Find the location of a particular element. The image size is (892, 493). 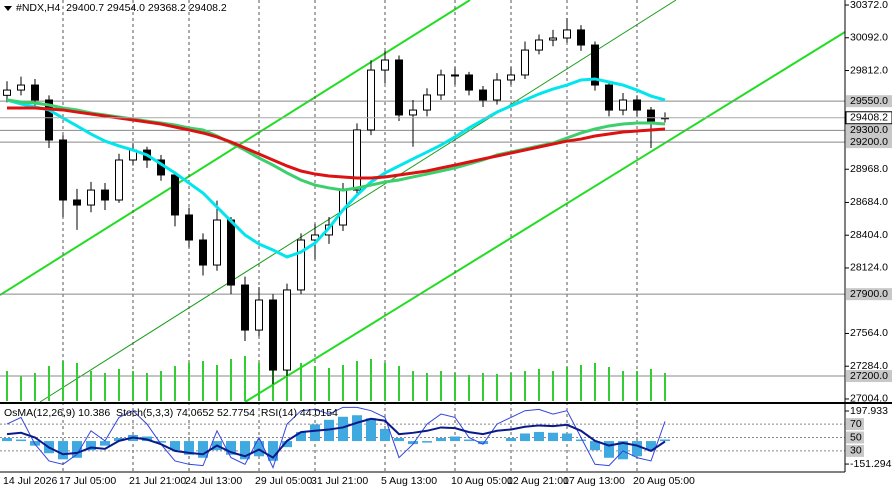

x-tick-label: 21 Jul 21:00 is located at coordinates (157, 481).